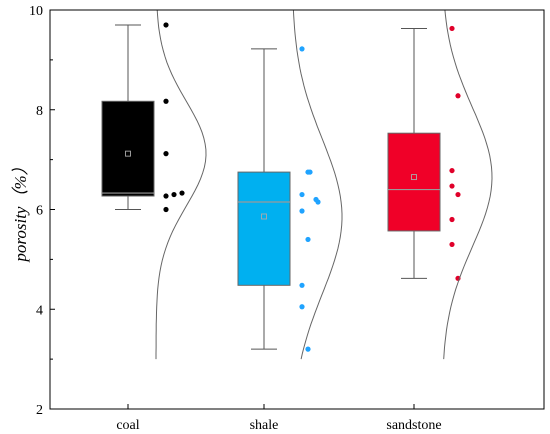 The image size is (550, 434). I want to click on x-tick-label-shale: shale, so click(264, 425).